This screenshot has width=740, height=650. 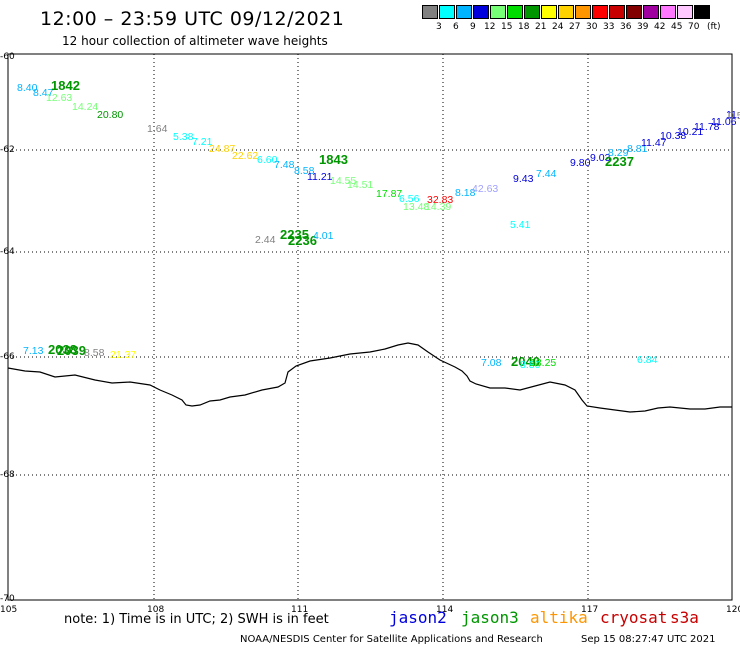 What do you see at coordinates (626, 27) in the screenshot?
I see `legend-swatch-label: 36` at bounding box center [626, 27].